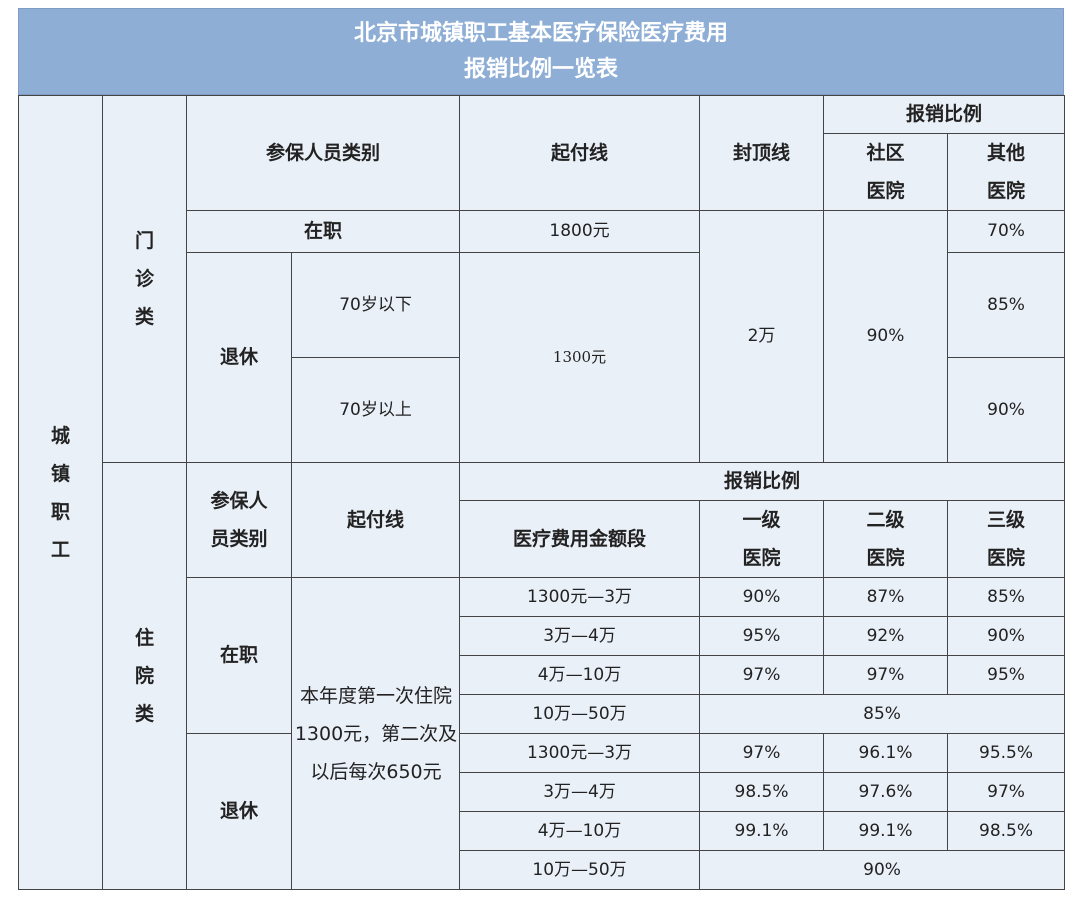 This screenshot has height=902, width=1080. Describe the element at coordinates (375, 410) in the screenshot. I see `outpatient-over70-label: 70岁以上` at that location.